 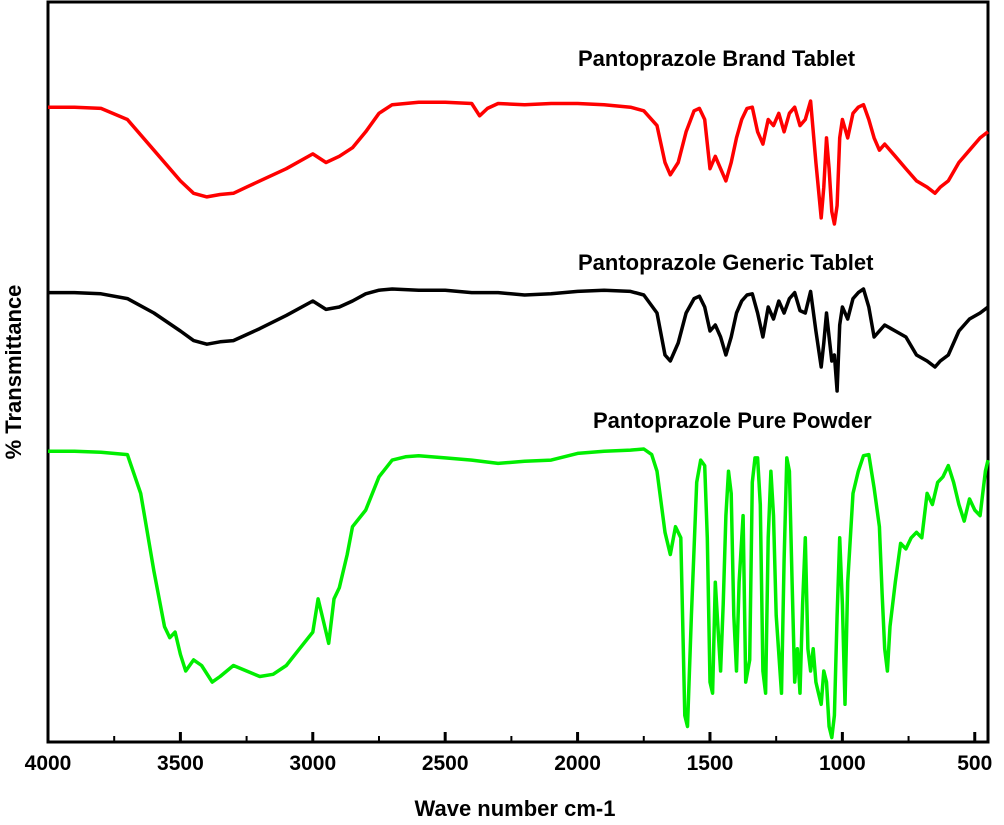 What do you see at coordinates (519, 162) in the screenshot?
I see `series-line-brand-tablet` at bounding box center [519, 162].